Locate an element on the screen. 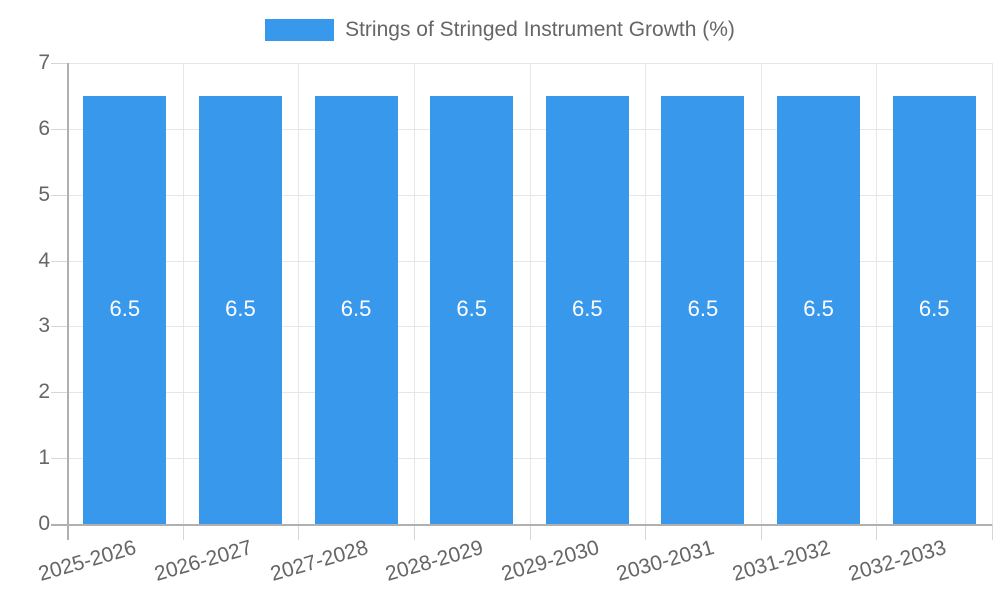 Image resolution: width=1000 pixels, height=600 pixels. x-tick-label: 2032-2033 is located at coordinates (897, 561).